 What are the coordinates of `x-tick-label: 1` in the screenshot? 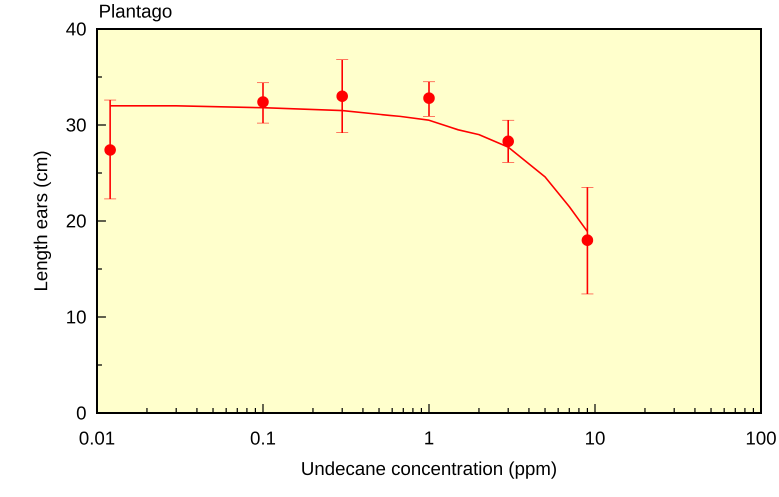 It's located at (429, 437).